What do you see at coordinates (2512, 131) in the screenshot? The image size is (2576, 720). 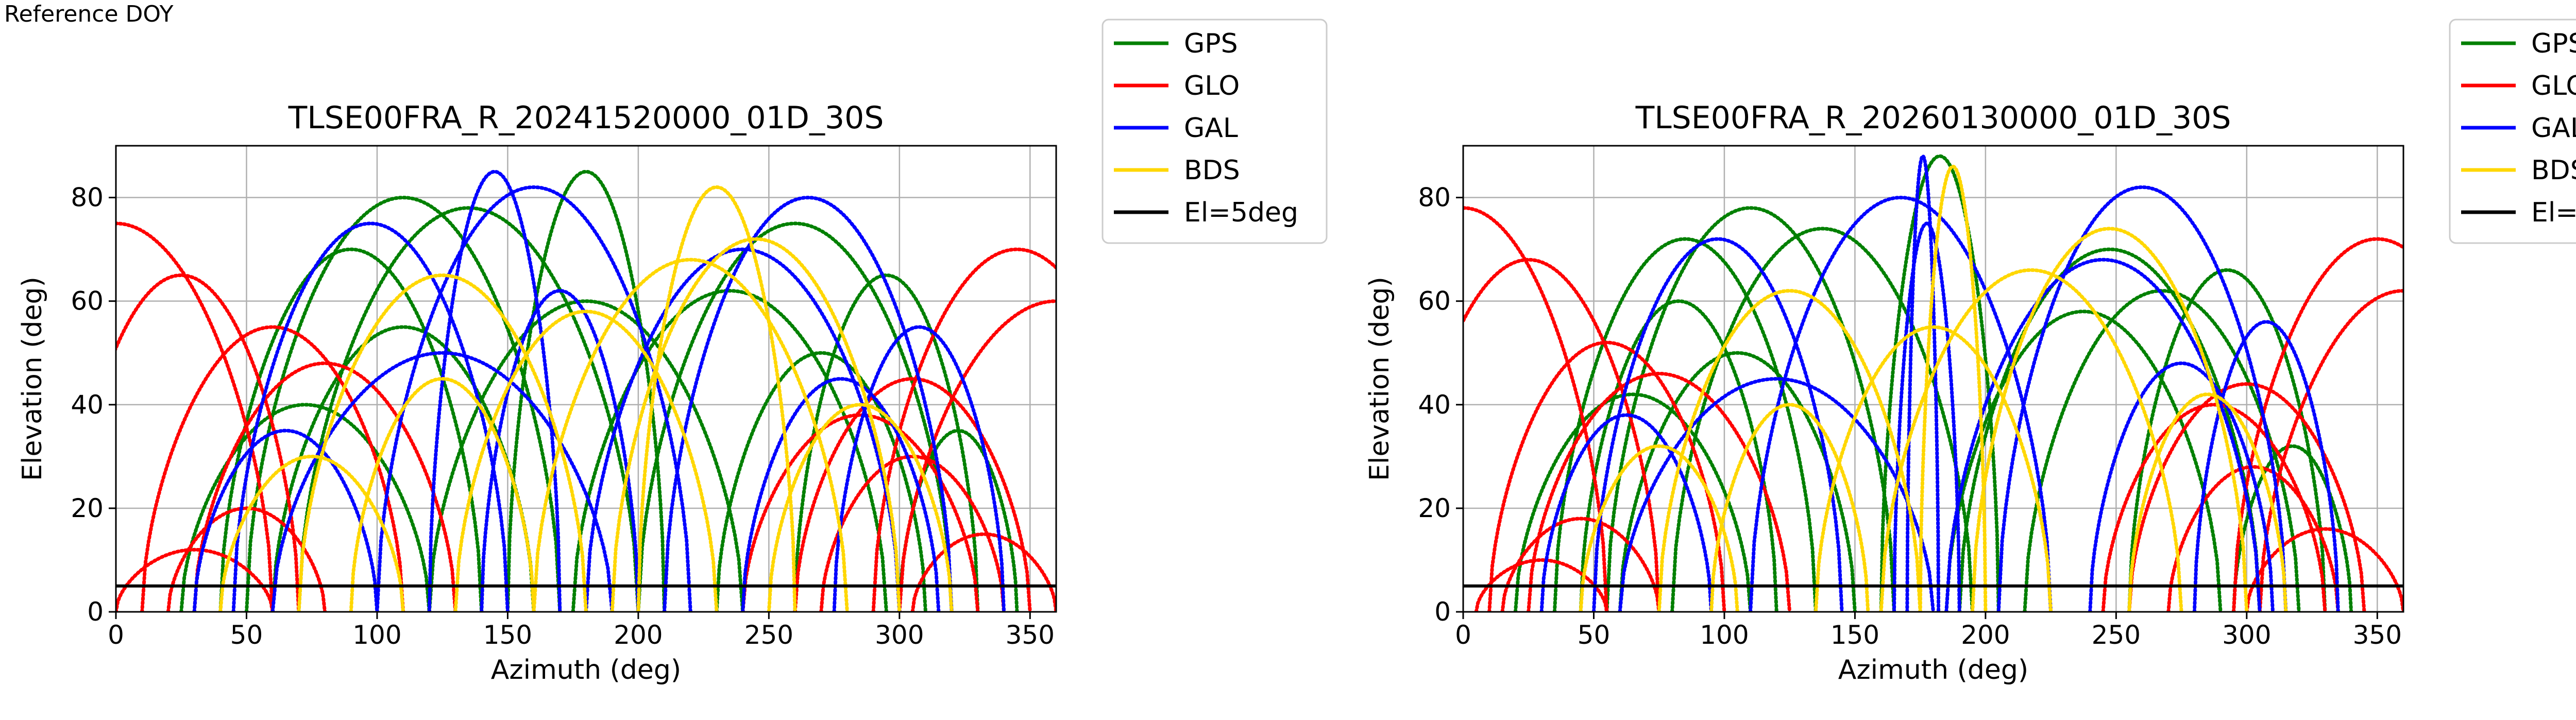 I see `legend-box` at bounding box center [2512, 131].